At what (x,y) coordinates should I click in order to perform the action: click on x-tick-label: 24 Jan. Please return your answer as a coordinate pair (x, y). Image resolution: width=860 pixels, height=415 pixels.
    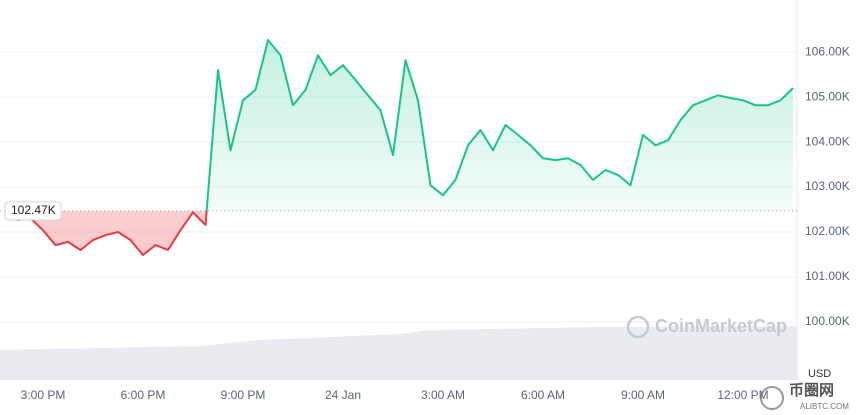
    Looking at the image, I should click on (343, 395).